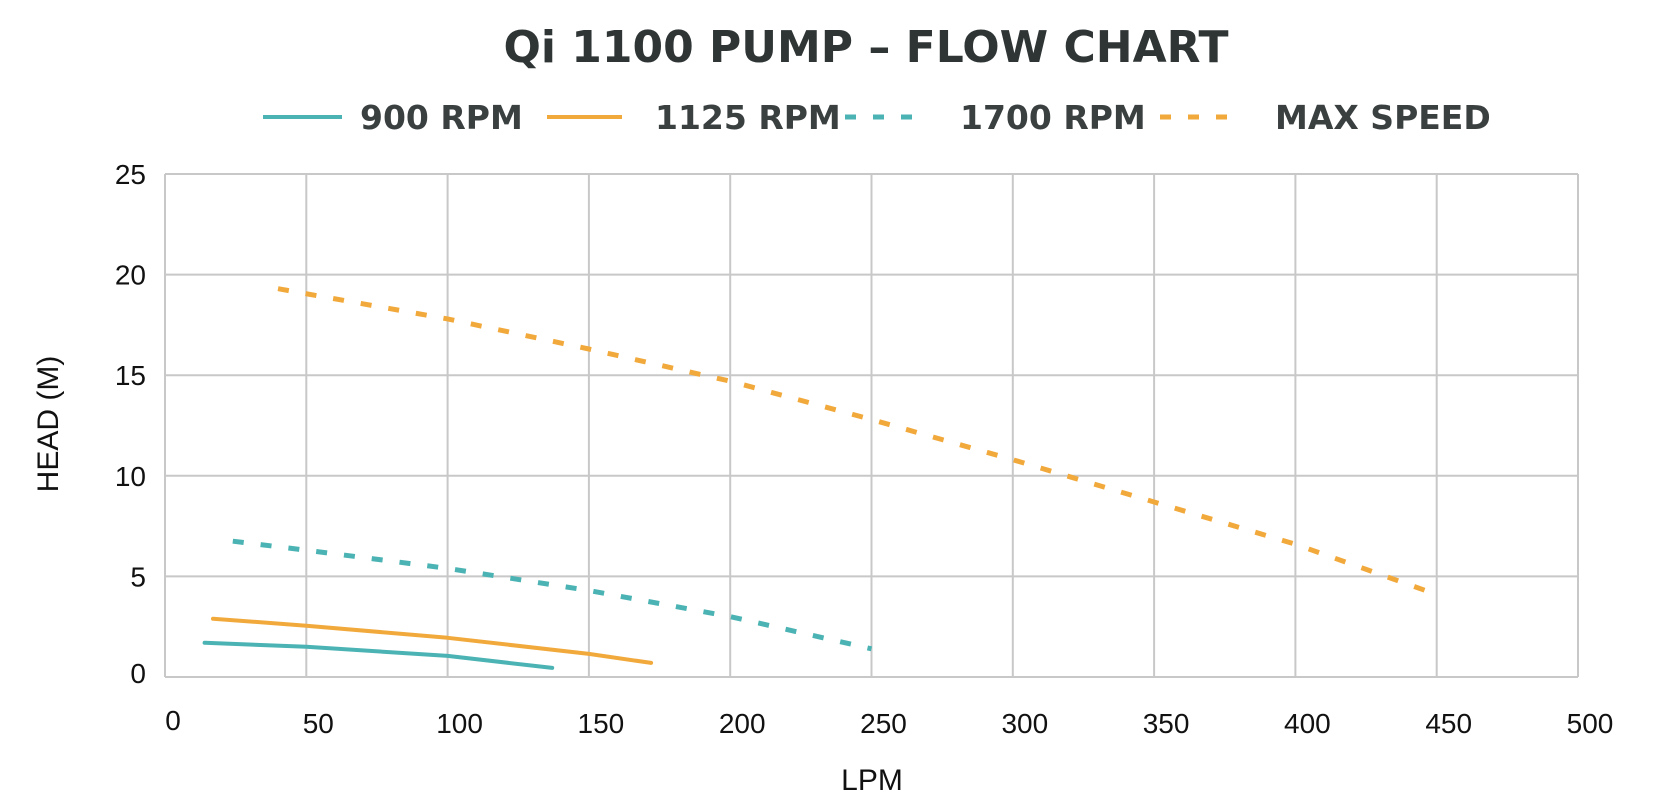 The image size is (1658, 798). What do you see at coordinates (742, 723) in the screenshot?
I see `x-tick-label: 200` at bounding box center [742, 723].